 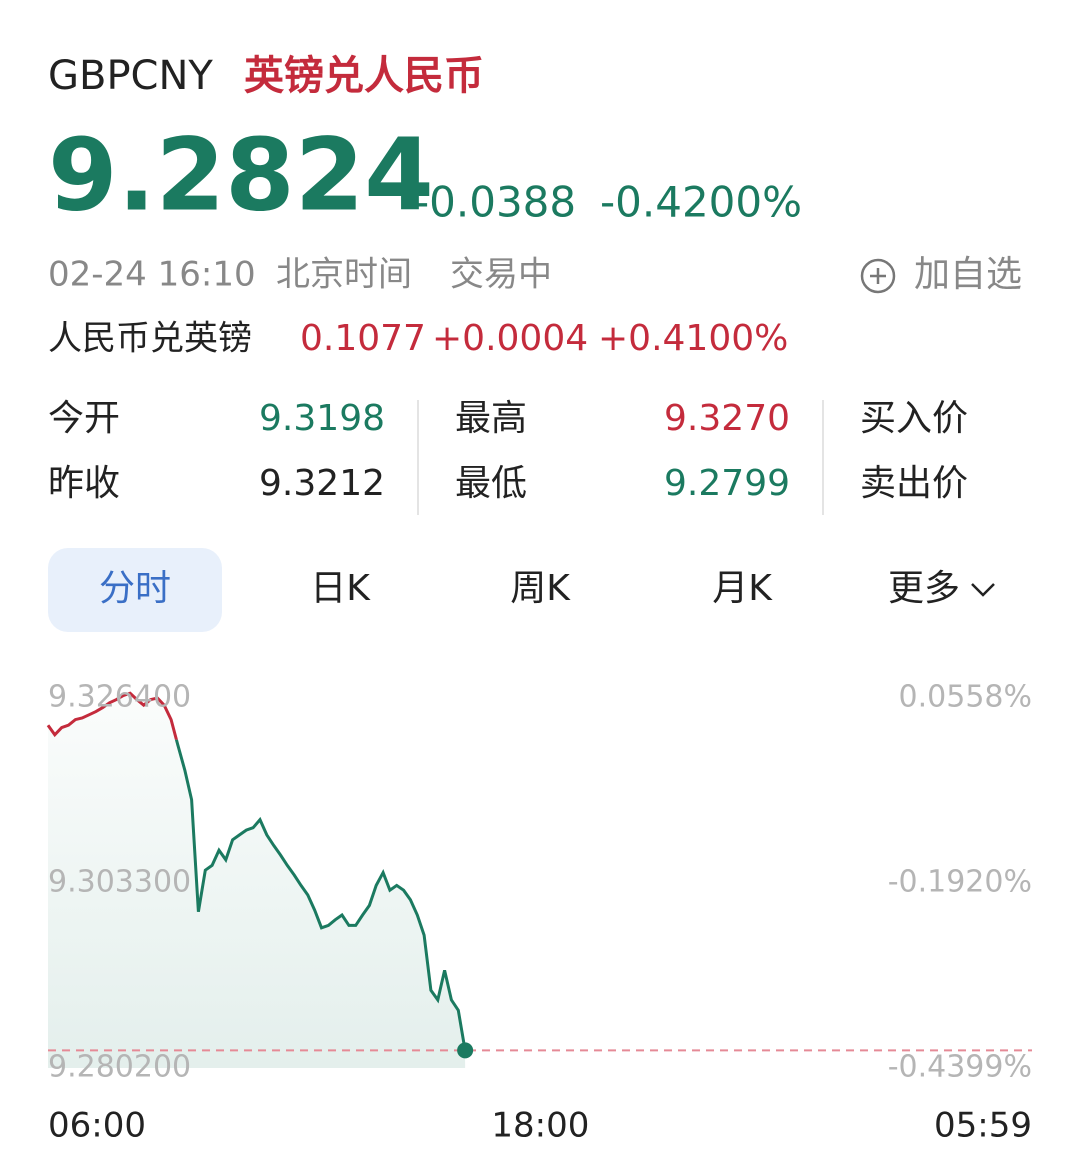 I want to click on x-tick-label: 05:59, so click(x=983, y=1126).